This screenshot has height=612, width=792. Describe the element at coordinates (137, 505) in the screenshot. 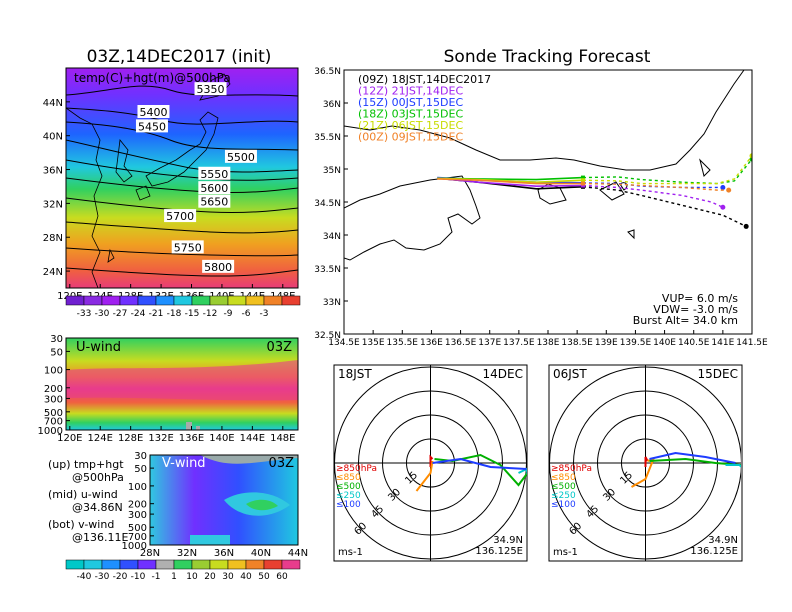

I see `v-y-tick: 200` at that location.